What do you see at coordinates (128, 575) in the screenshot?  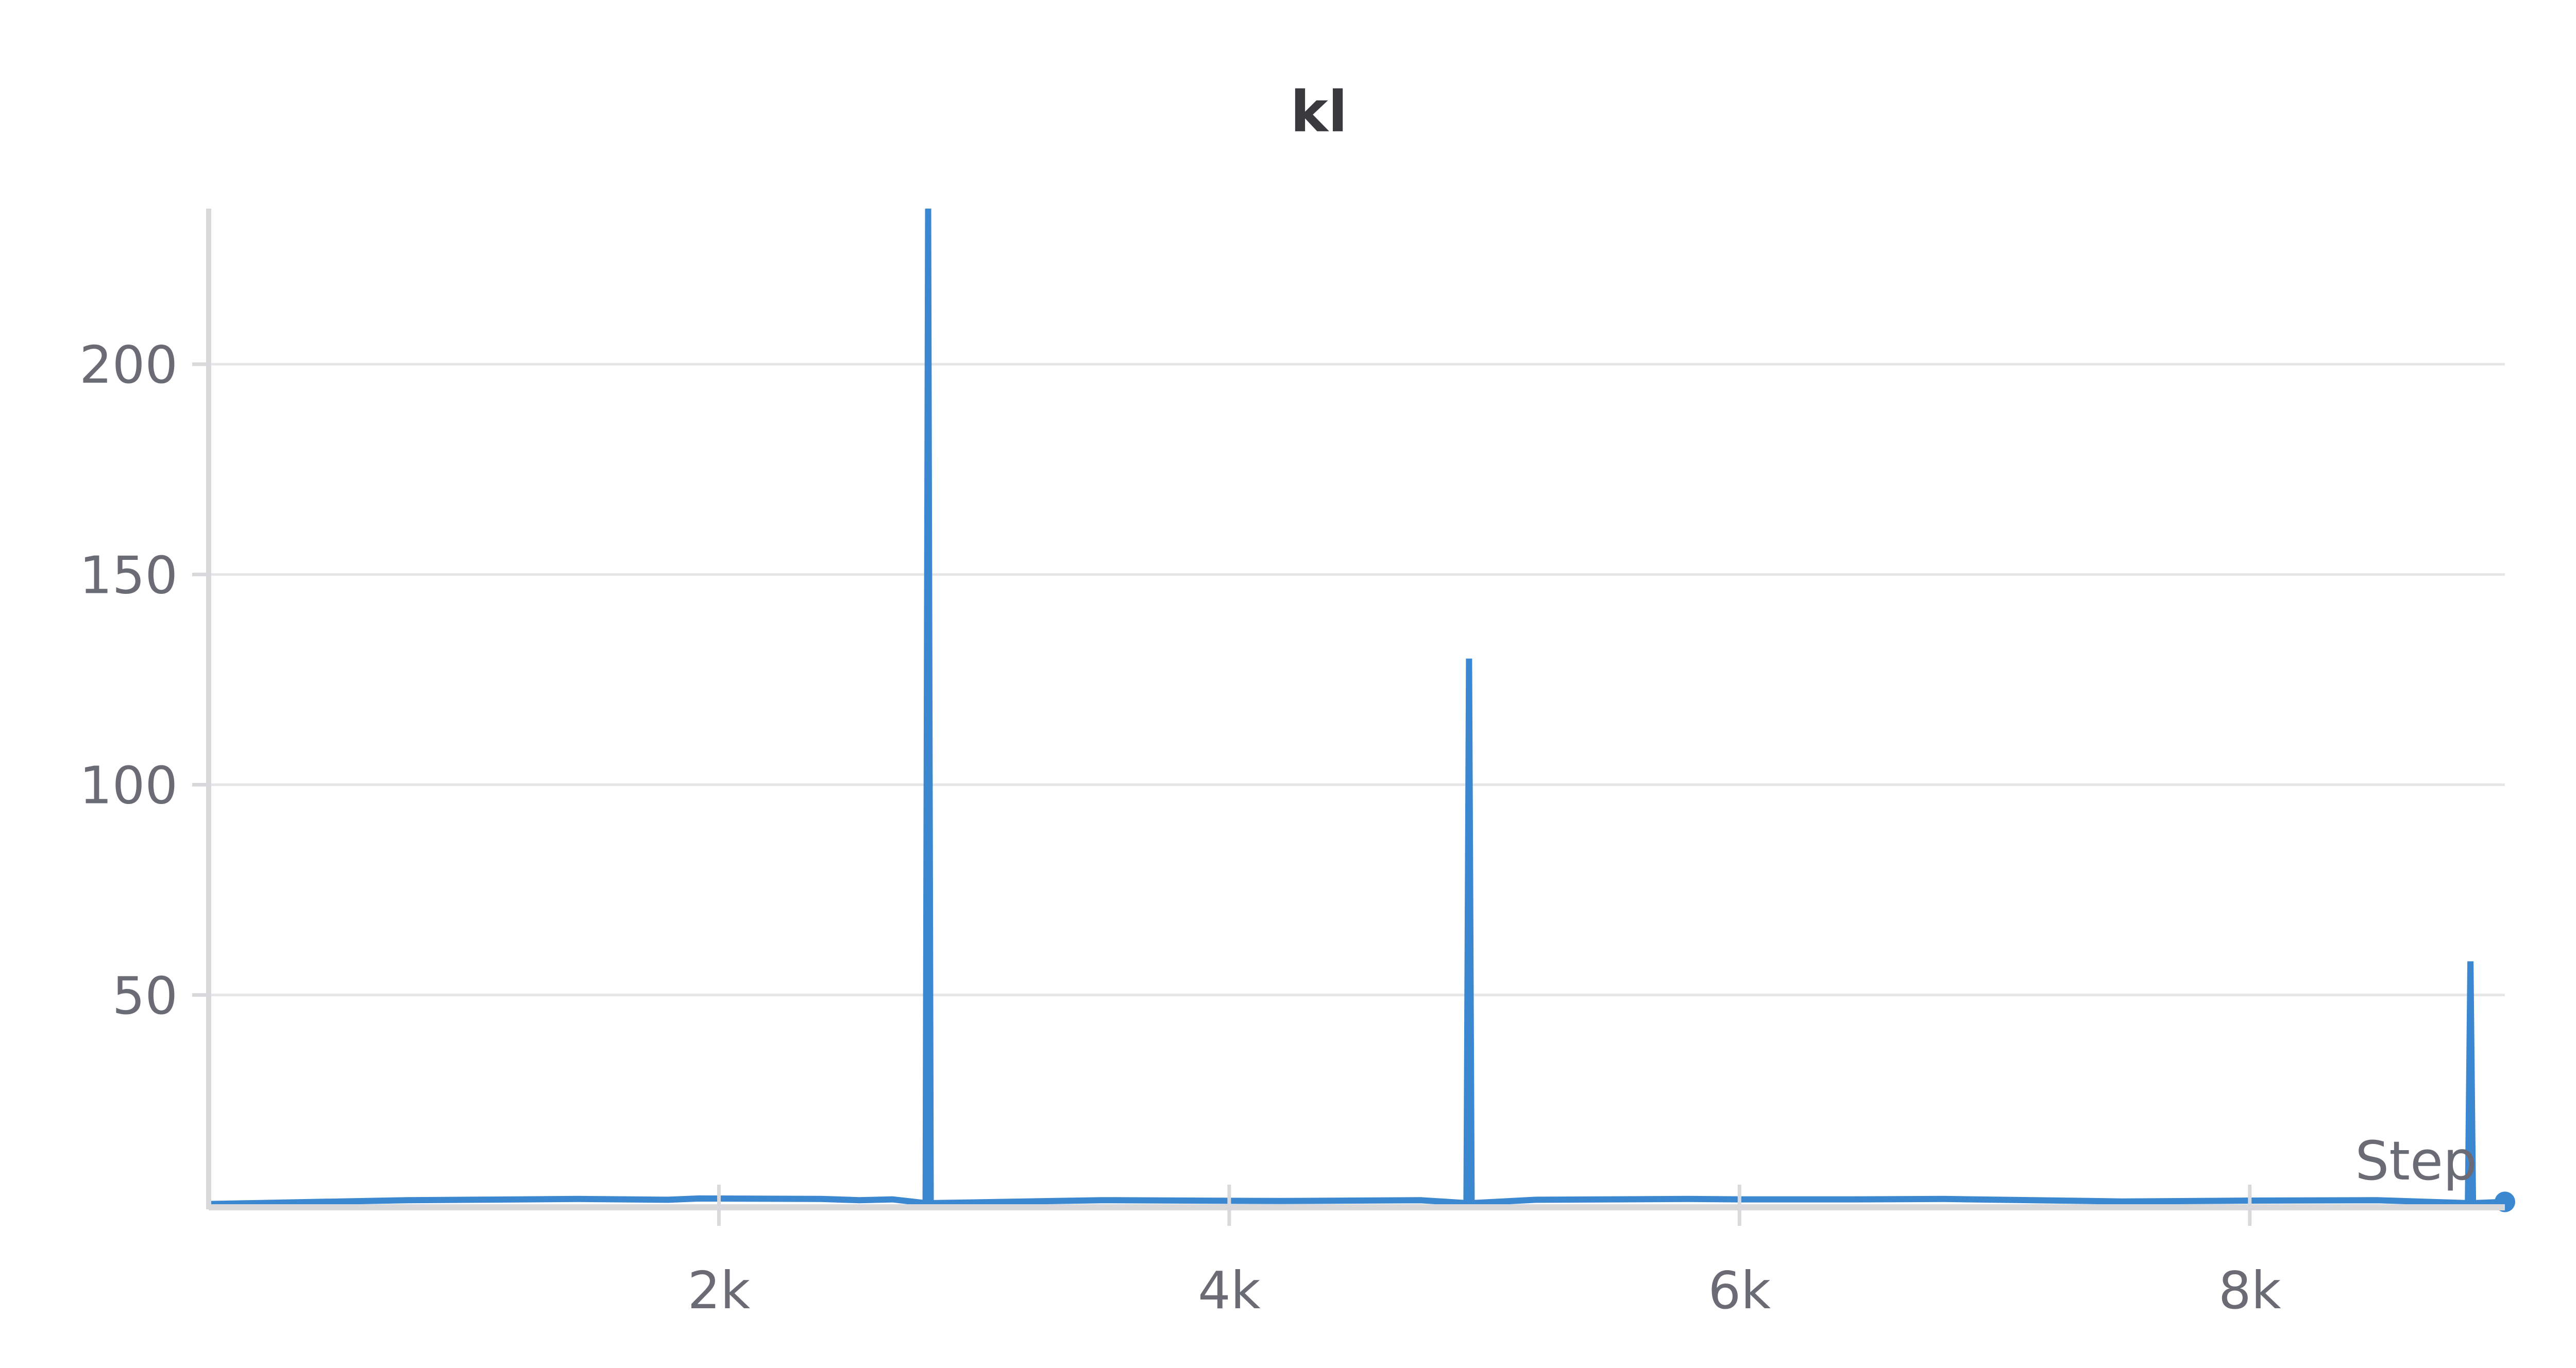 I see `y-tick-label-150: 150` at bounding box center [128, 575].